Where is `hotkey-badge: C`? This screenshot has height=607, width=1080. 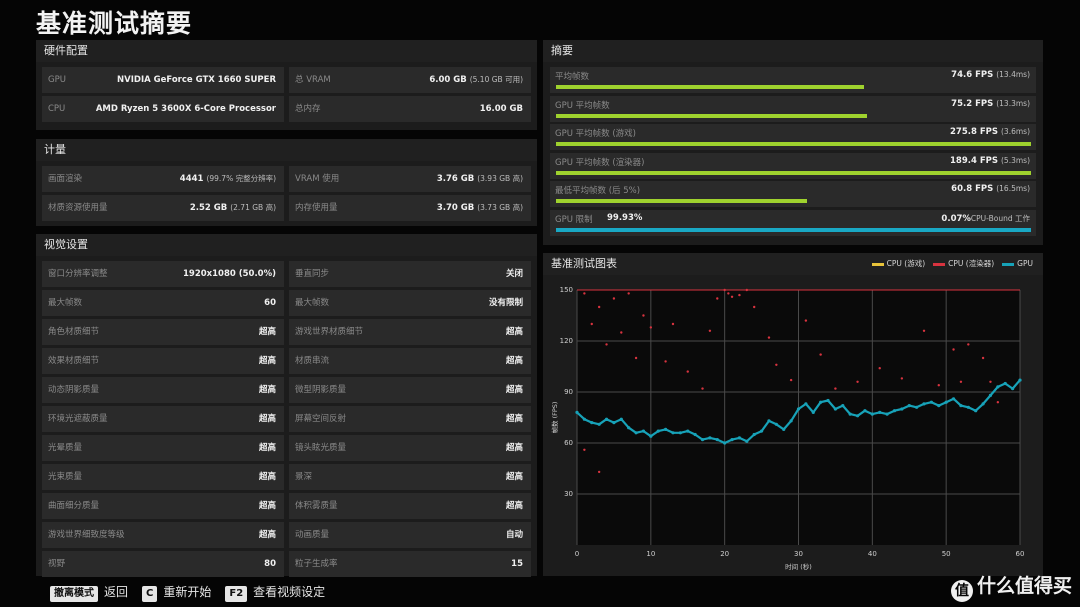 hotkey-badge: C is located at coordinates (150, 594).